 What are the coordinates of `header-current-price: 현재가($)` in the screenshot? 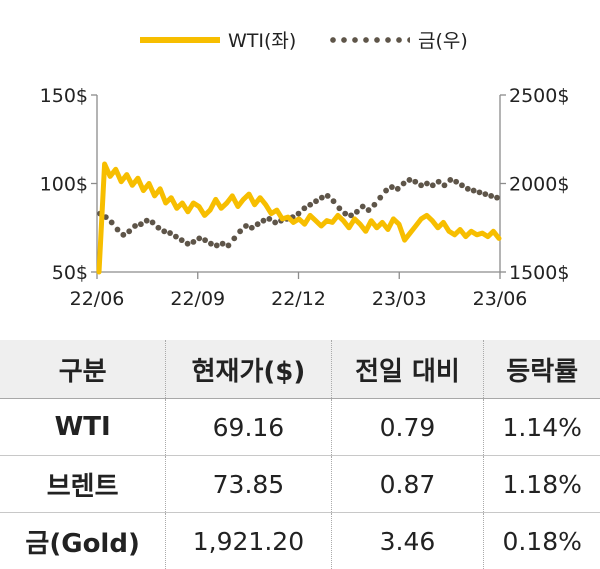 It's located at (248, 369).